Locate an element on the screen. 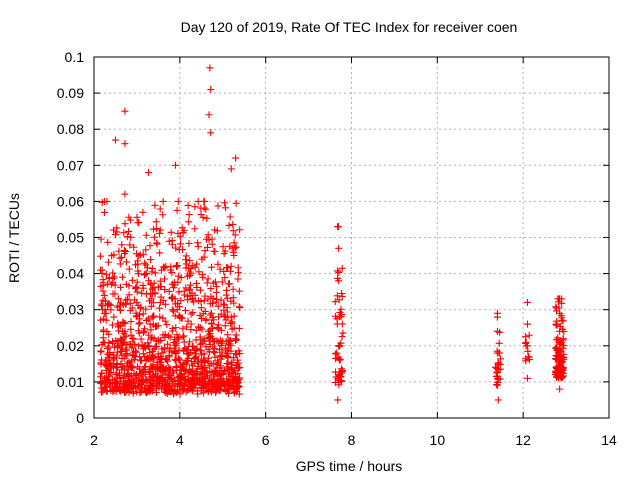  x-tick-labels: 2 4 6 8 10 12 14 is located at coordinates (353, 440).